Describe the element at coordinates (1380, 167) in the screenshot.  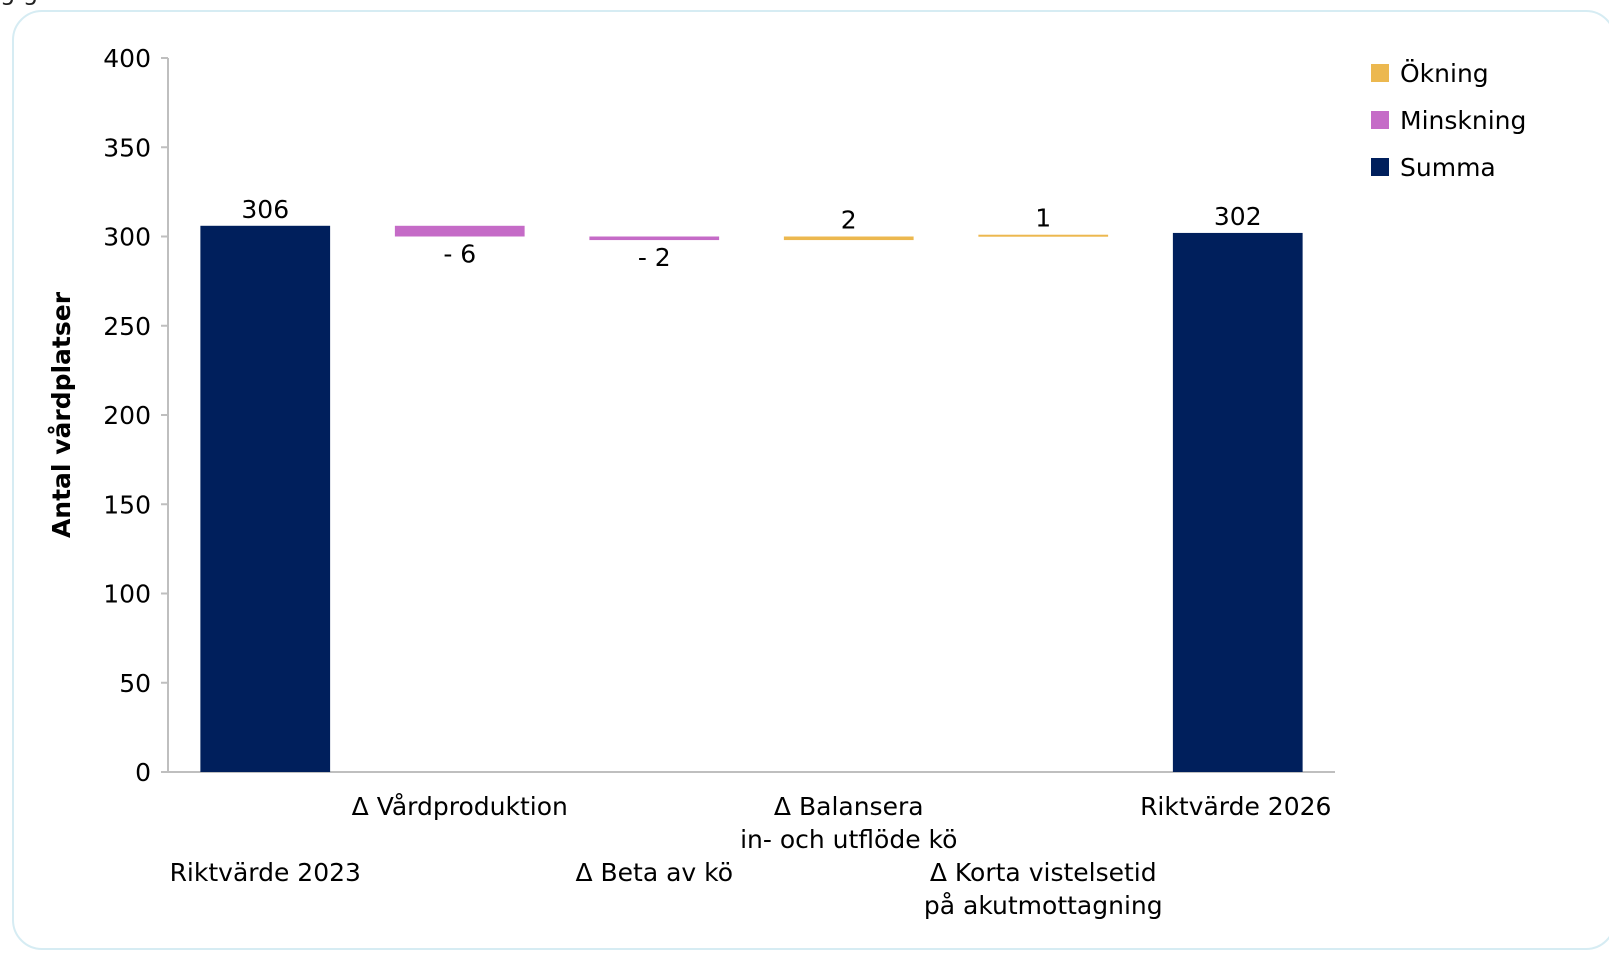
I see `legend-swatch-total` at that location.